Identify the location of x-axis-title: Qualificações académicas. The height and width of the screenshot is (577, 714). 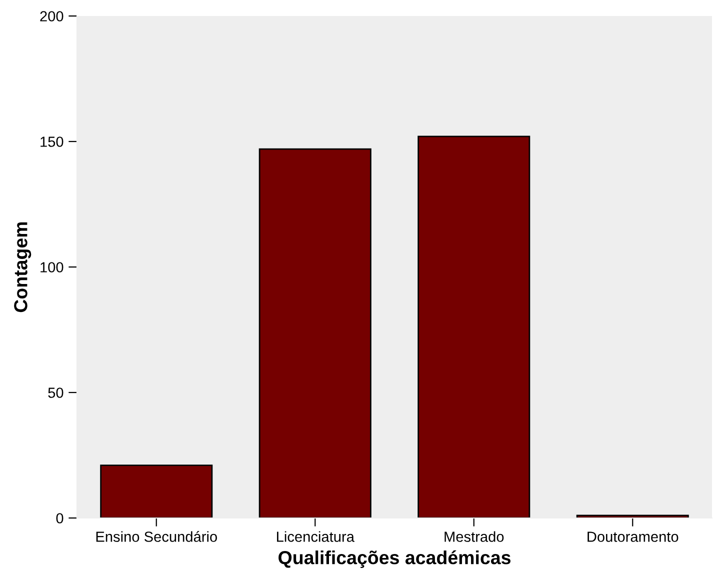
(394, 559).